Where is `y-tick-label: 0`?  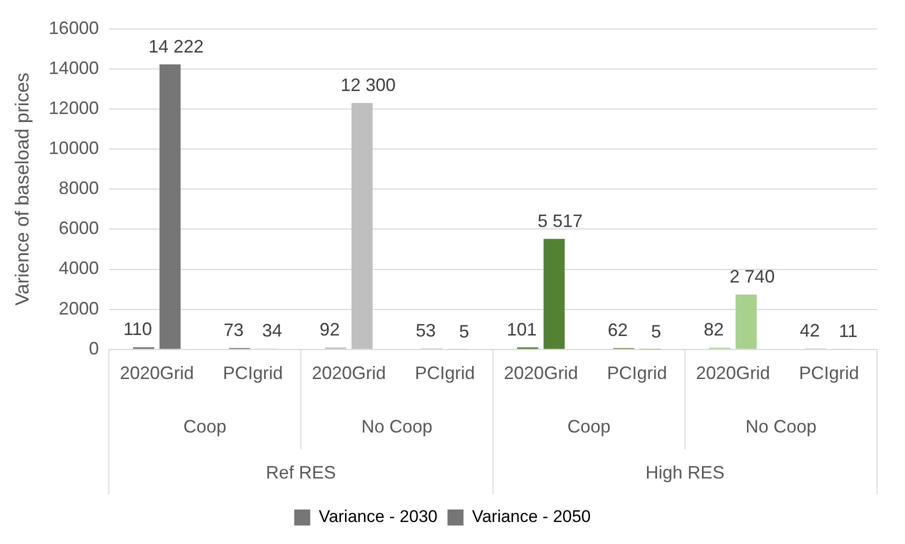
y-tick-label: 0 is located at coordinates (93, 348).